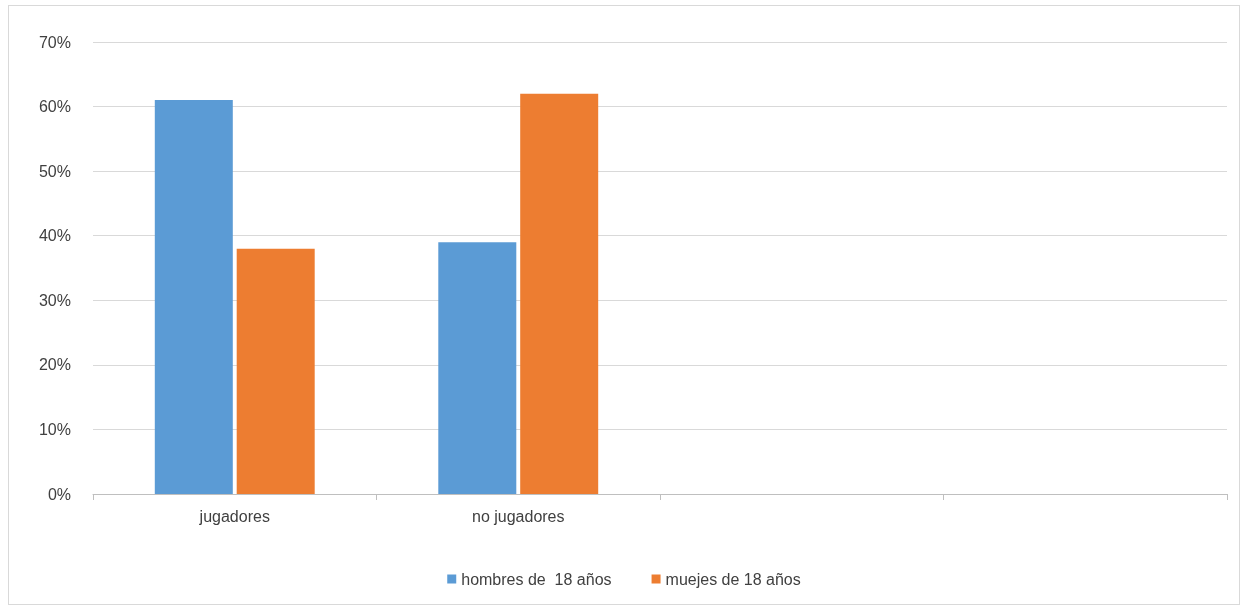 The width and height of the screenshot is (1248, 610). I want to click on y-tick-label: 10%, so click(54, 429).